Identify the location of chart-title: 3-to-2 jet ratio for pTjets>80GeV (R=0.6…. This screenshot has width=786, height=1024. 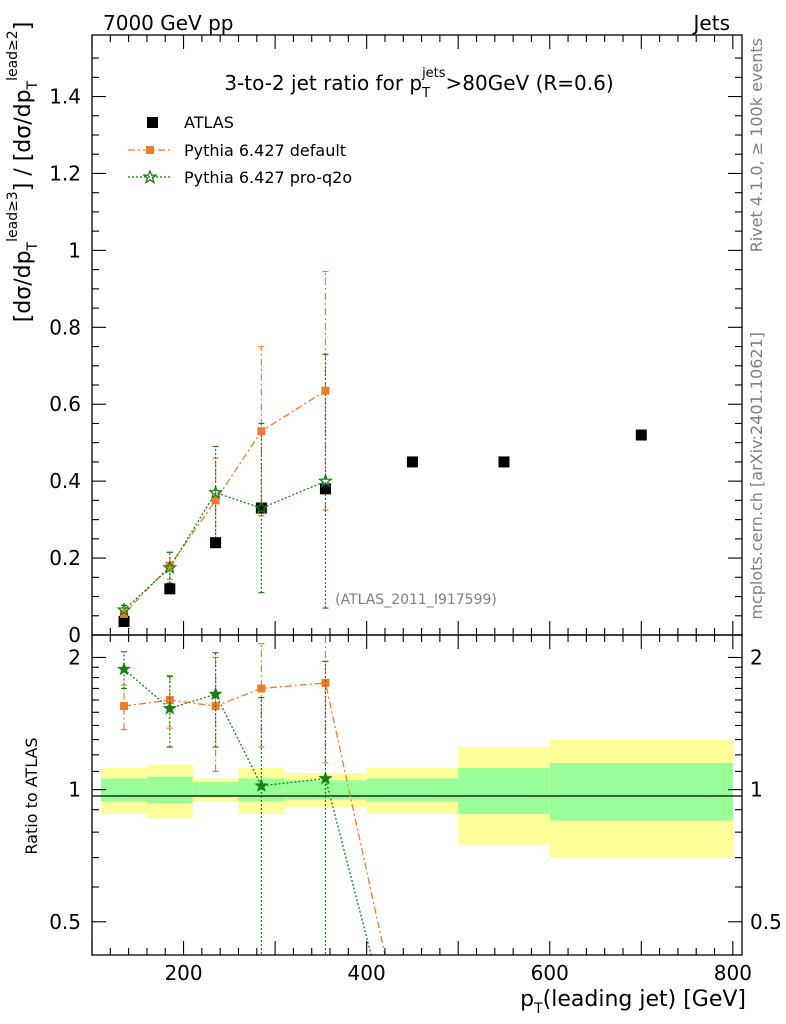
(418, 83).